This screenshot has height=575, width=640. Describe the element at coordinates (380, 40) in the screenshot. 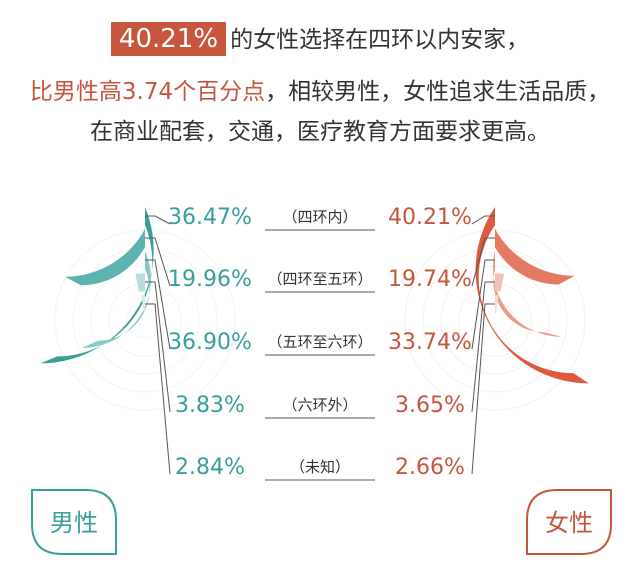

I see `headline-text-1: 的女性选择在四环以内安家，` at that location.